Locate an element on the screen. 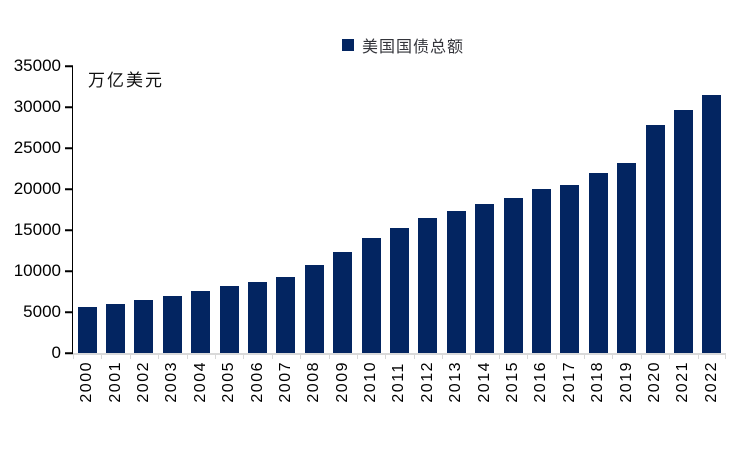 This screenshot has height=450, width=750. x-label-slot-2017: 2017 is located at coordinates (570, 382).